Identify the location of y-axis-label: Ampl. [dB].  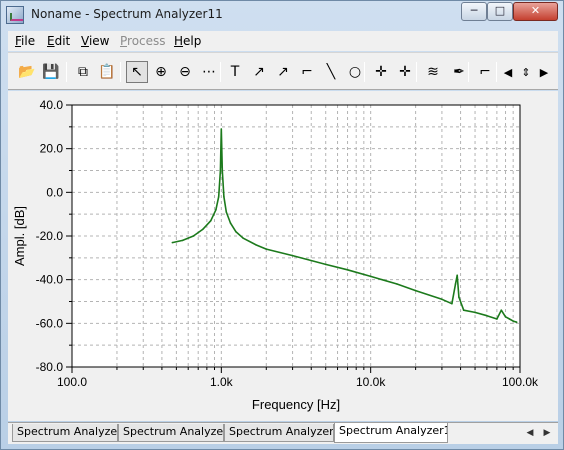
(19, 236).